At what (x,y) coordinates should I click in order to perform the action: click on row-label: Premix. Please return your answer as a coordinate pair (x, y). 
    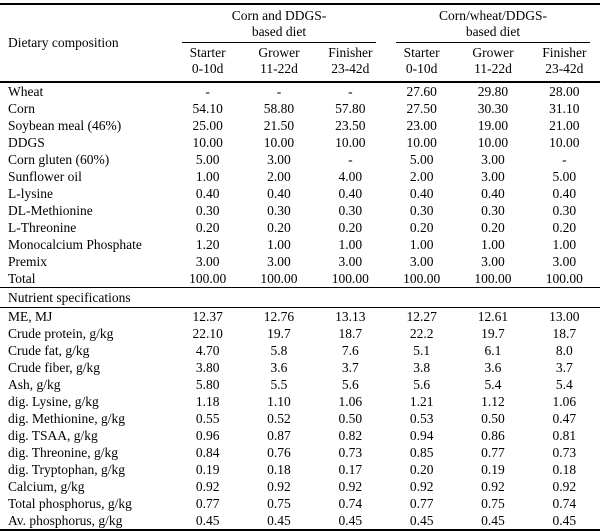
    Looking at the image, I should click on (27, 261).